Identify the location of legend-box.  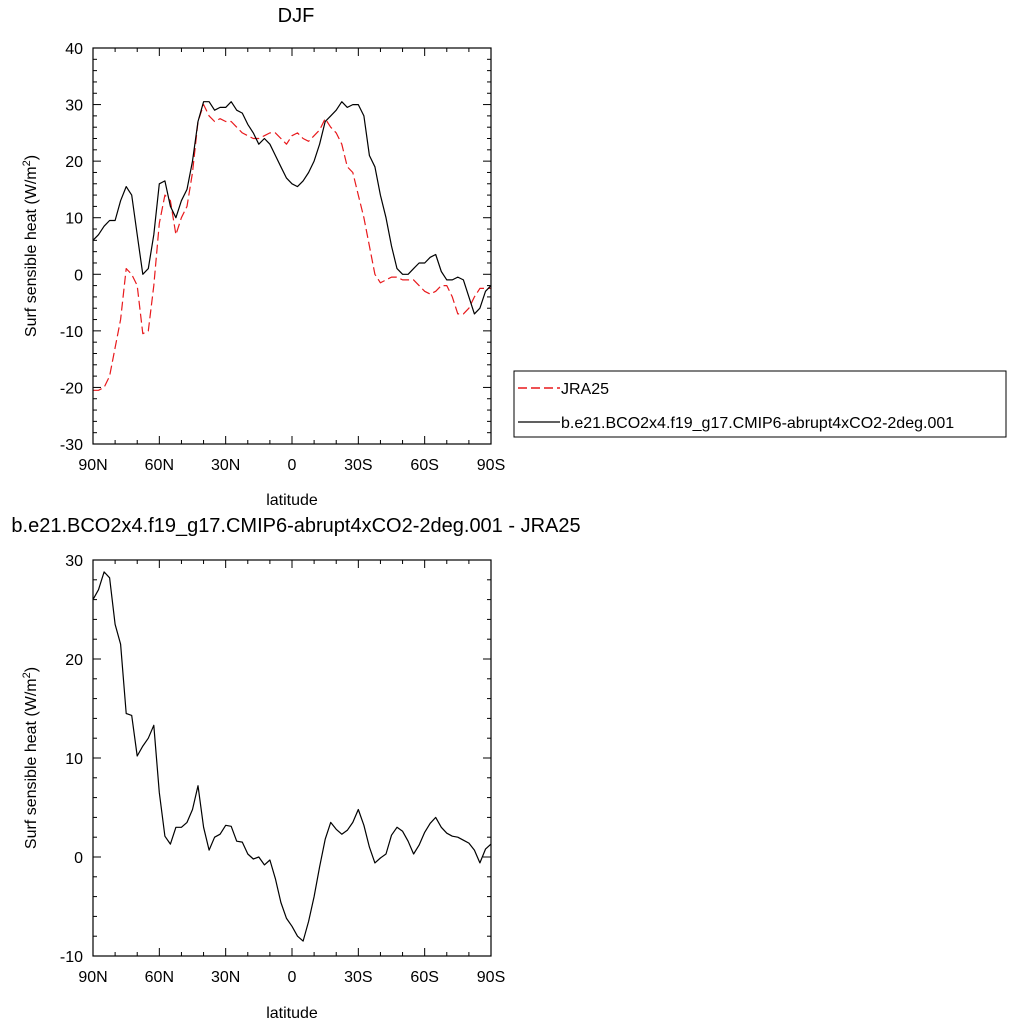
(760, 404).